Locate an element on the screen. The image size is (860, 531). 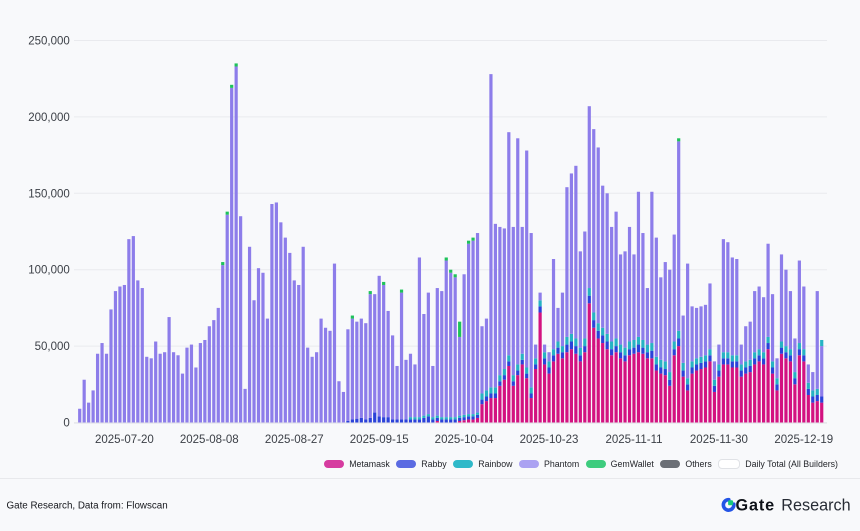
svg-text: 250,000 is located at coordinates (49, 42).